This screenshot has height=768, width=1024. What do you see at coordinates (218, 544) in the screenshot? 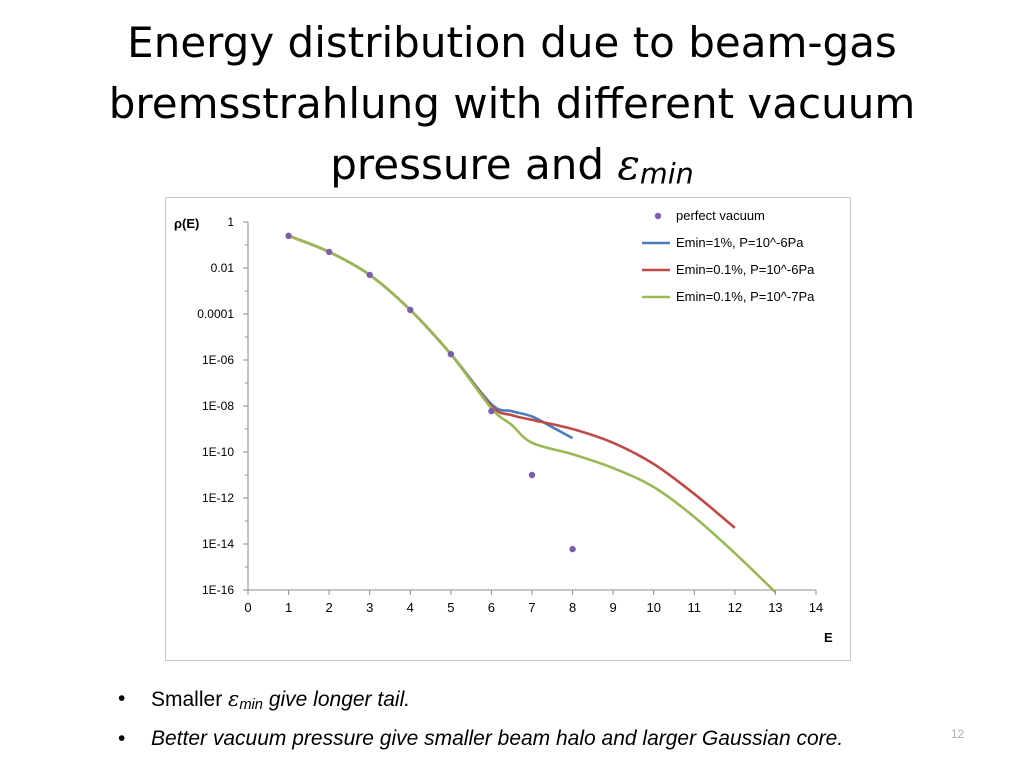
I see `y-tick-label: 1E-14` at bounding box center [218, 544].